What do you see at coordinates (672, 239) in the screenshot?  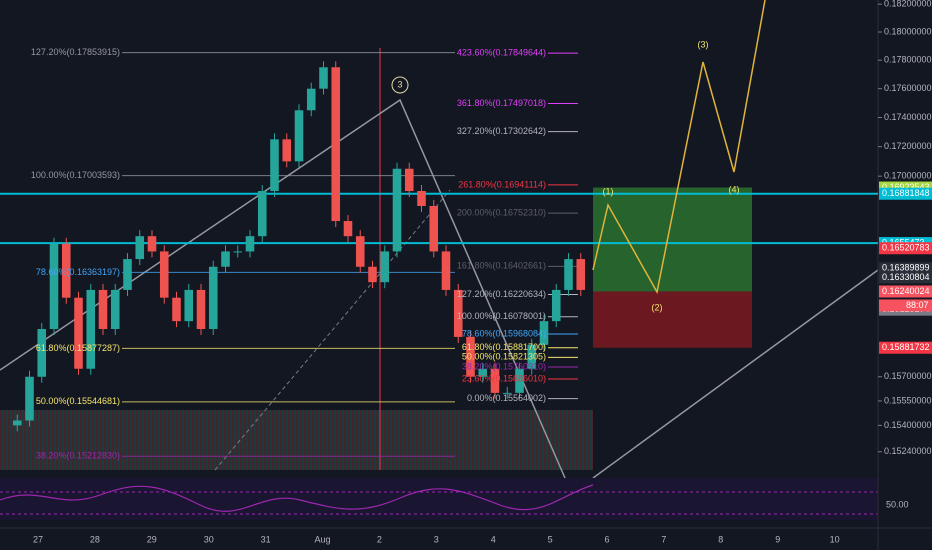 I see `profit-zone` at bounding box center [672, 239].